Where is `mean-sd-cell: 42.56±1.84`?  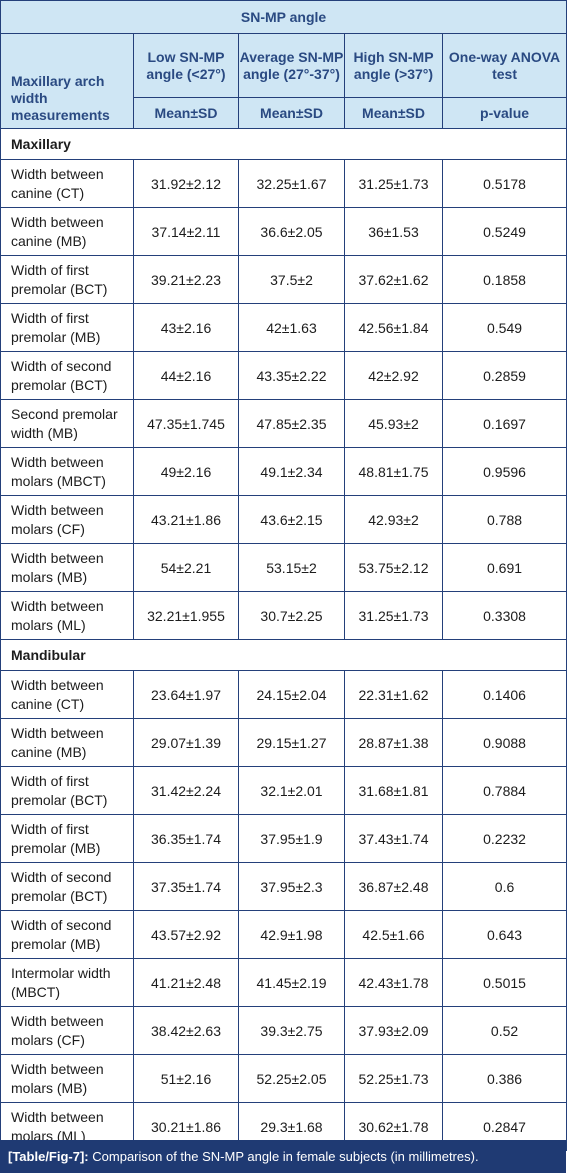 mean-sd-cell: 42.56±1.84 is located at coordinates (393, 327).